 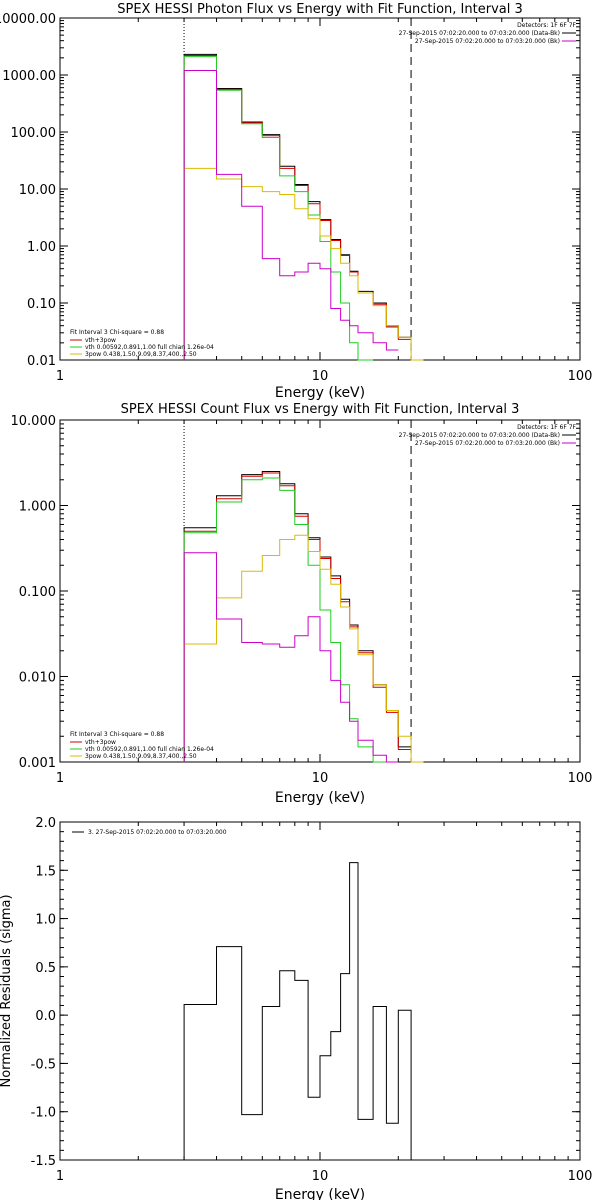 I want to click on y-tick-label: 0.001, so click(x=37, y=763).